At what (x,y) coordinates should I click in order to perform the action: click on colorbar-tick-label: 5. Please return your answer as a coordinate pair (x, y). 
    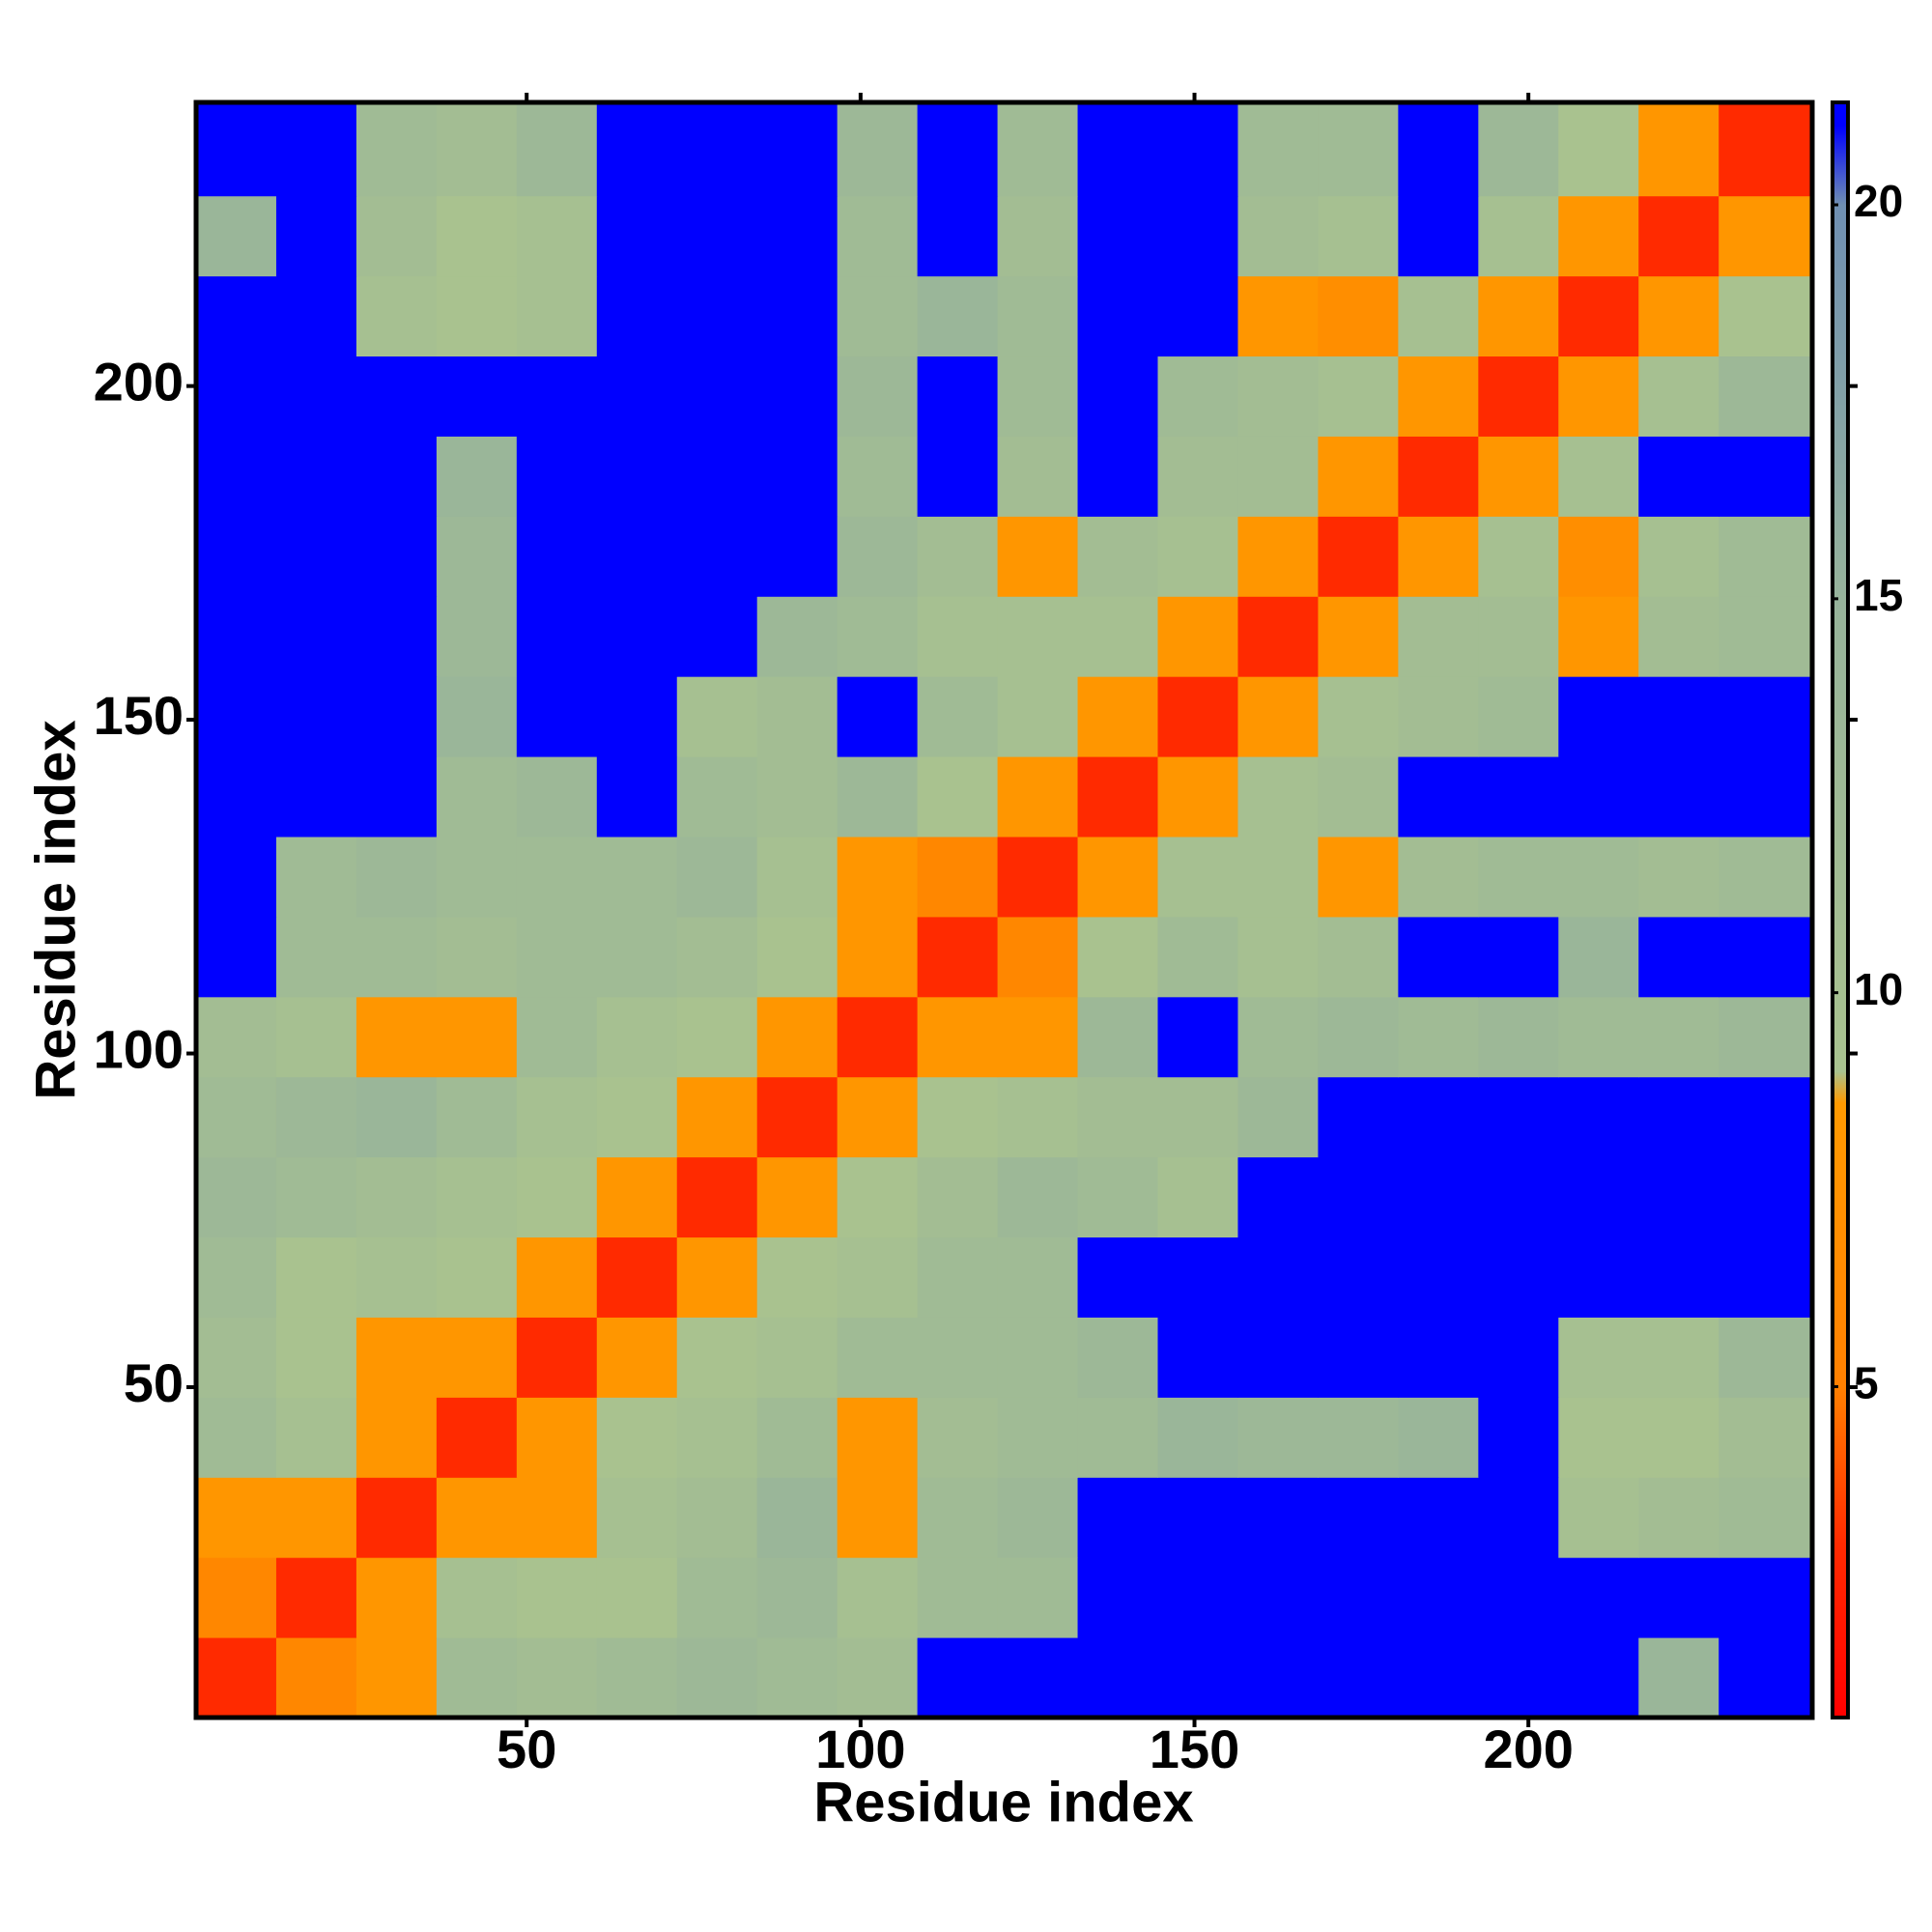
    Looking at the image, I should click on (1866, 1383).